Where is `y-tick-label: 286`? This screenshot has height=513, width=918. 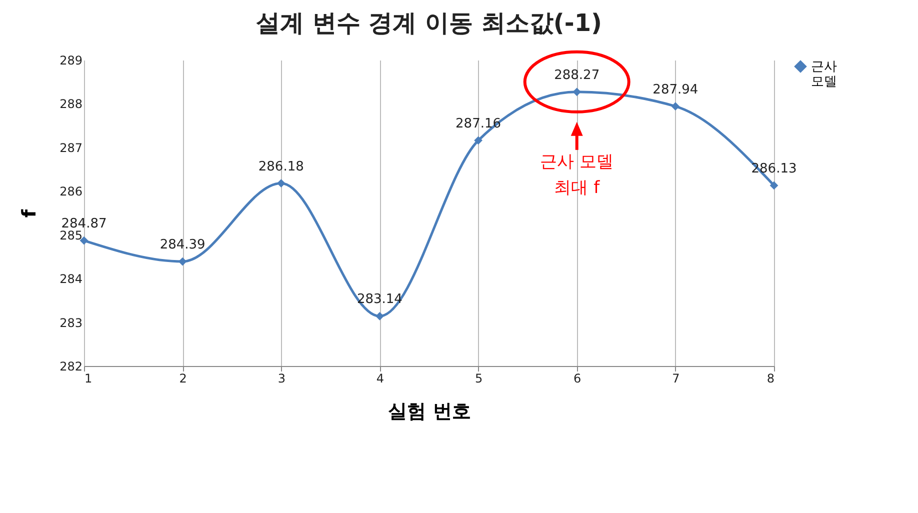
y-tick-label: 286 is located at coordinates (71, 191).